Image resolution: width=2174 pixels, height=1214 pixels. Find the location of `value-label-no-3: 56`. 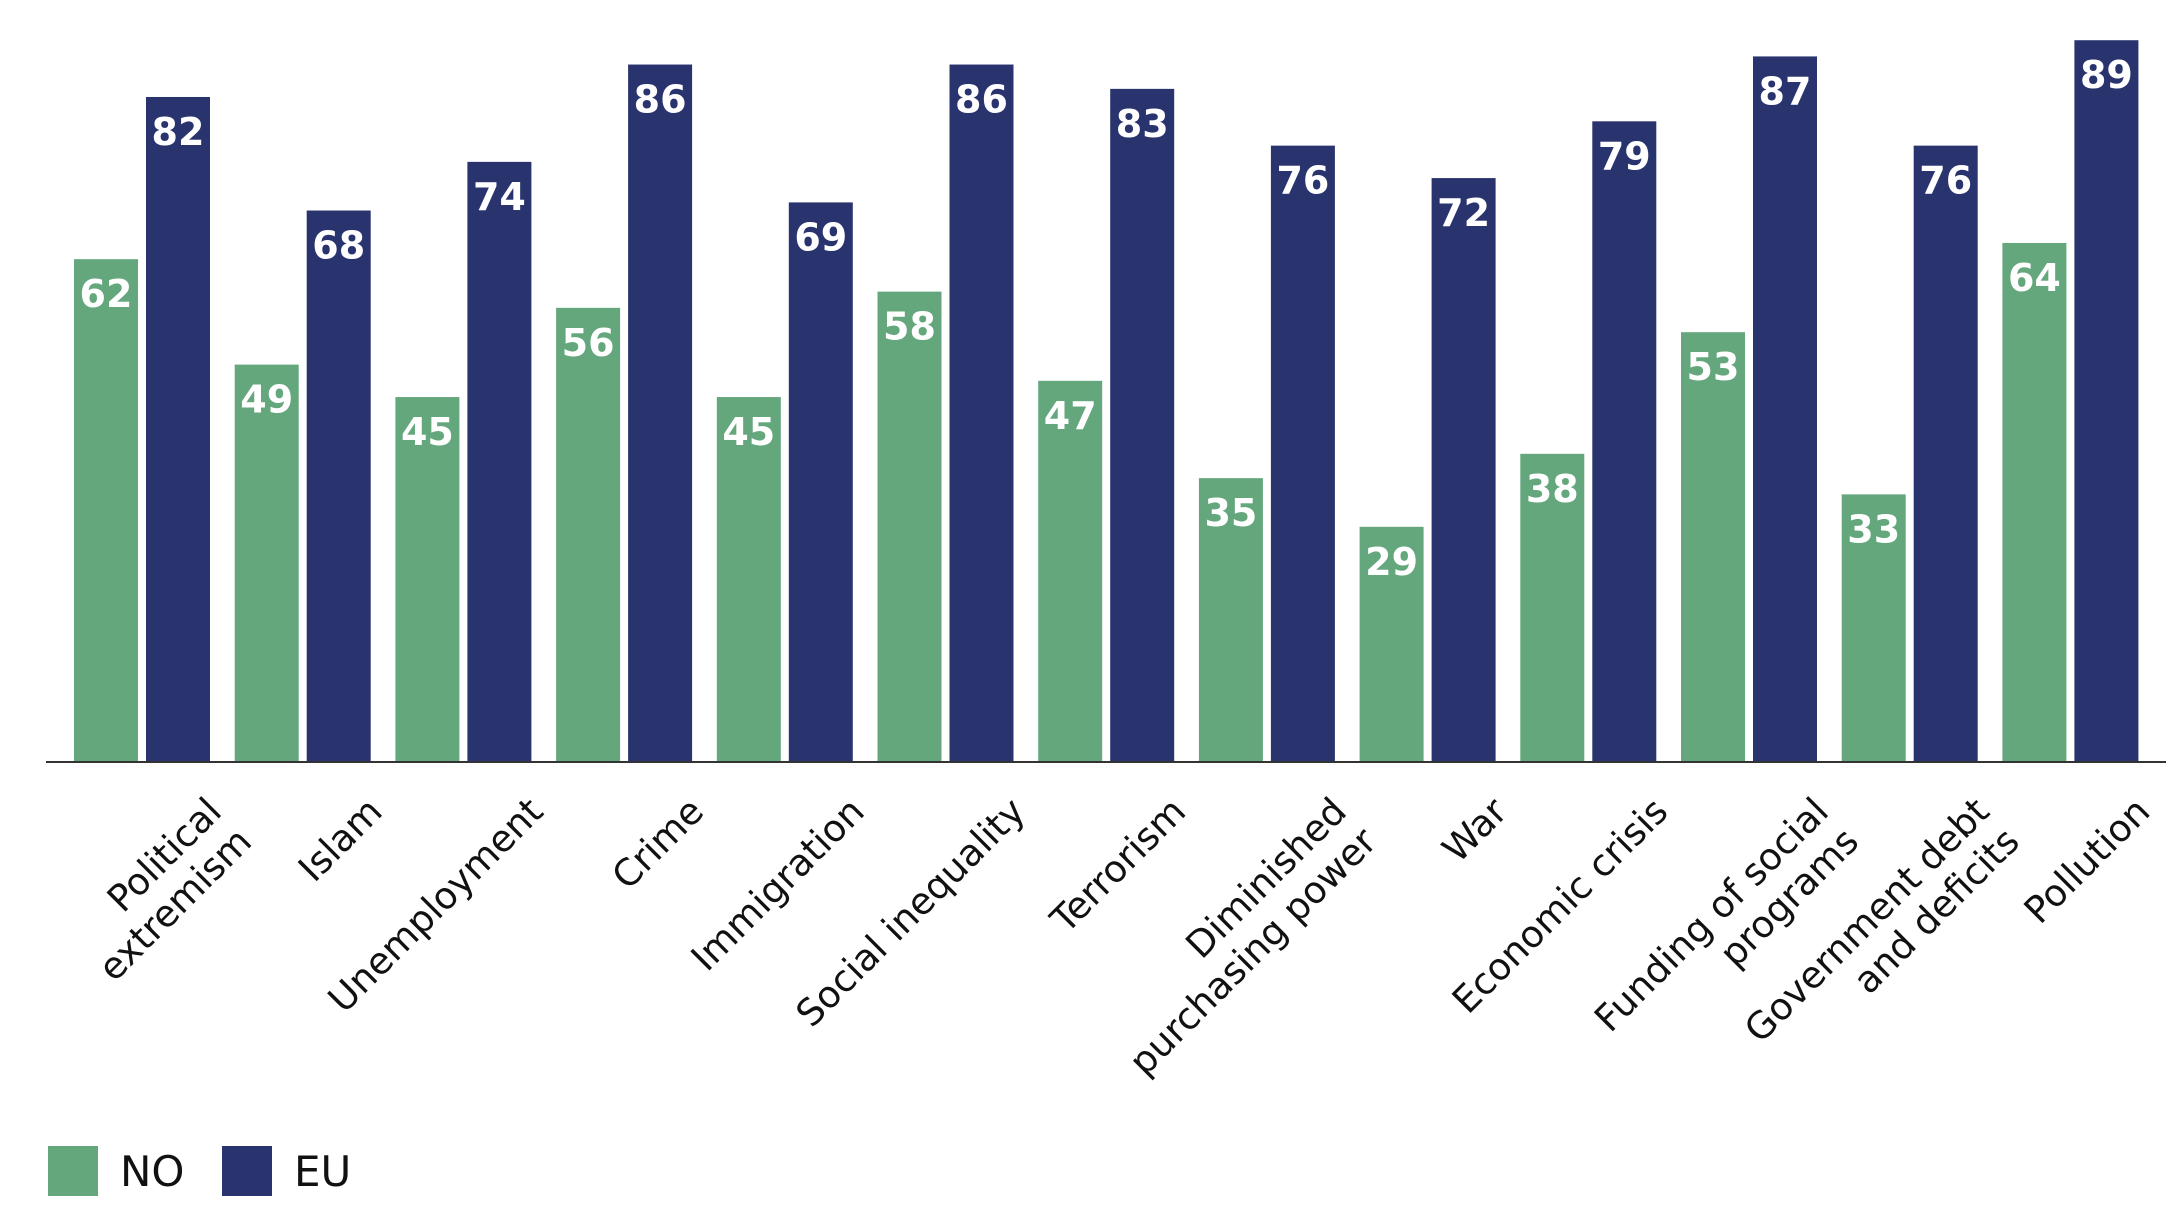

value-label-no-3: 56 is located at coordinates (588, 343).